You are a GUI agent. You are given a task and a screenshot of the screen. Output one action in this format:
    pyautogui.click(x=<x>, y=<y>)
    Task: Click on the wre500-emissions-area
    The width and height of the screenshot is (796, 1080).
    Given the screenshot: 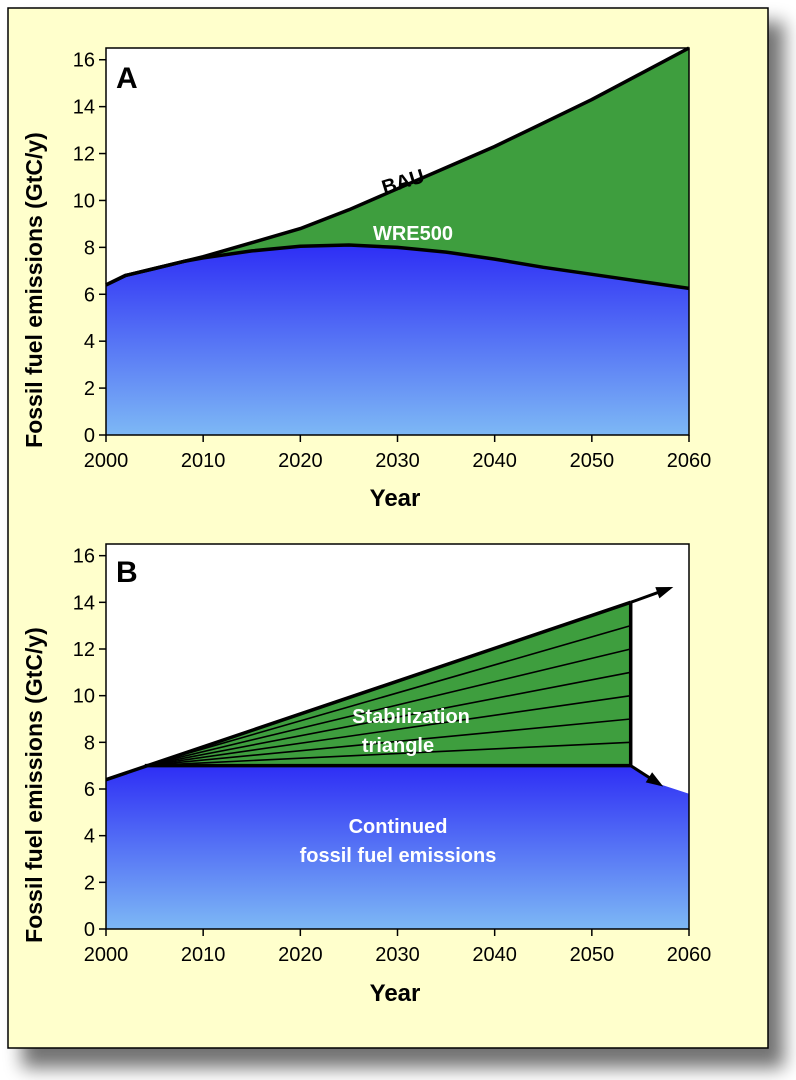 What is the action you would take?
    pyautogui.click(x=397, y=340)
    